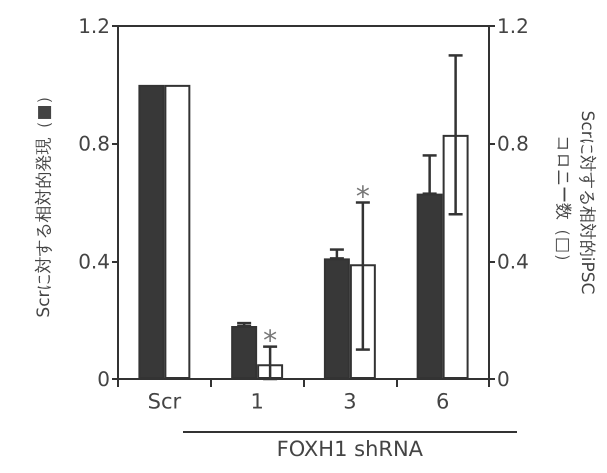 The image size is (607, 473). I want to click on x-tick-label: 6, so click(443, 402).